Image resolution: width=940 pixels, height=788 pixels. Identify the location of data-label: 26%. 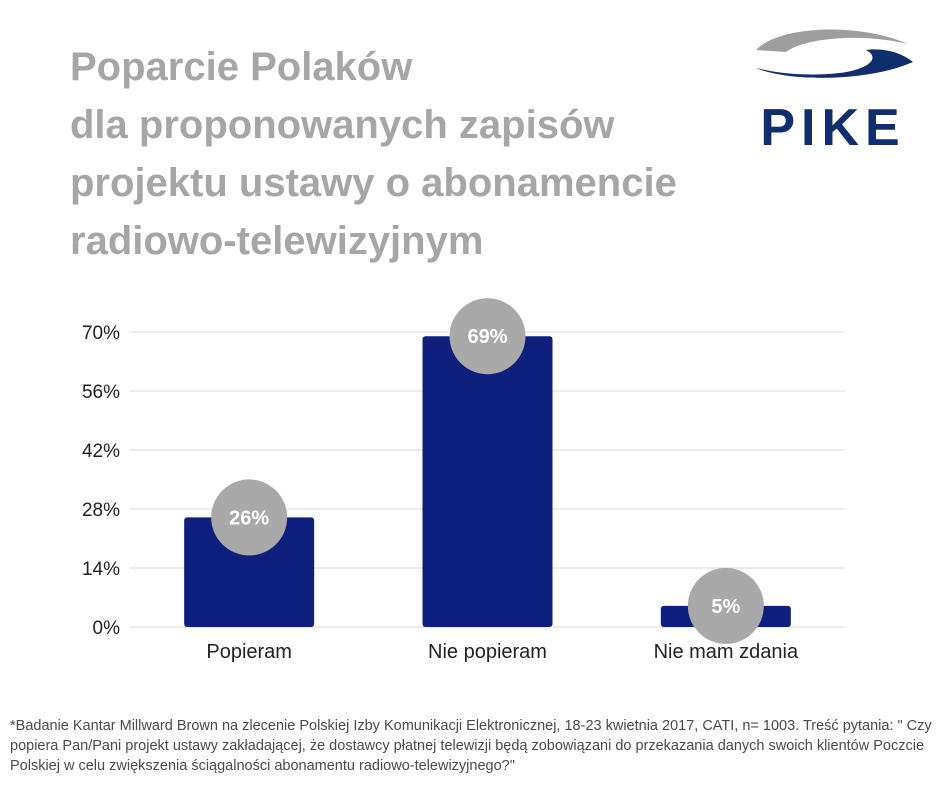
(249, 518).